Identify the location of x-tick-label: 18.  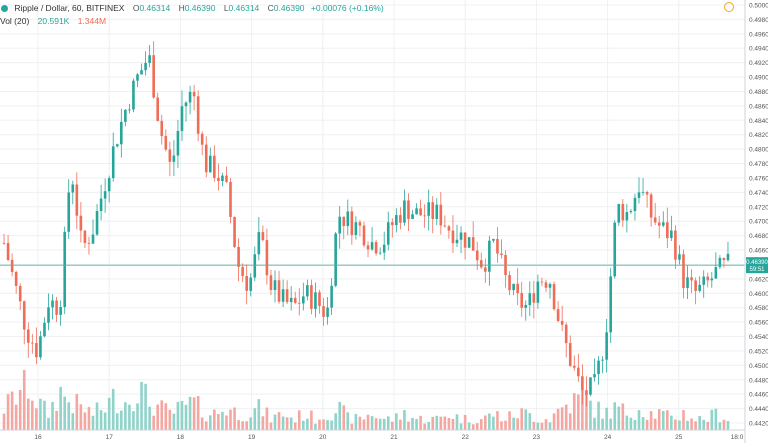
(181, 437).